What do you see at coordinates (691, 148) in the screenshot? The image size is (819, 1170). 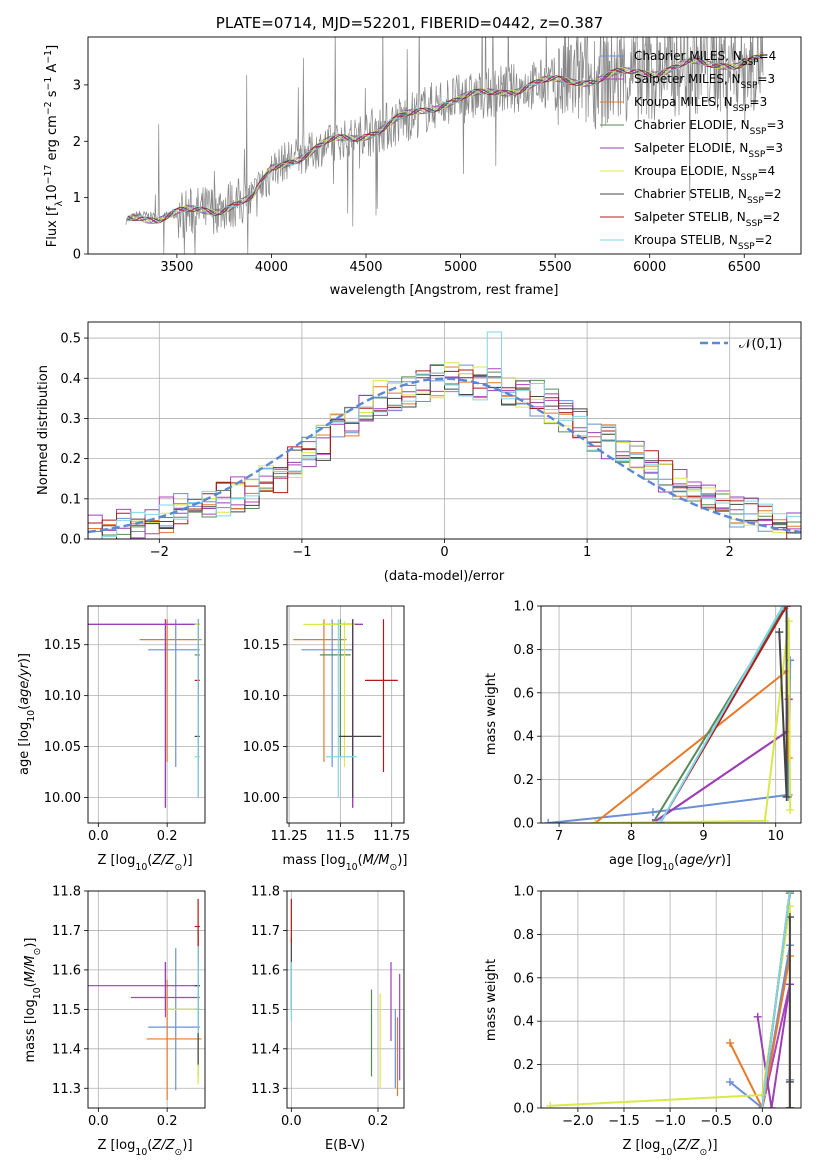 I see `legend-label-text: Salpeter ELODIE, N` at bounding box center [691, 148].